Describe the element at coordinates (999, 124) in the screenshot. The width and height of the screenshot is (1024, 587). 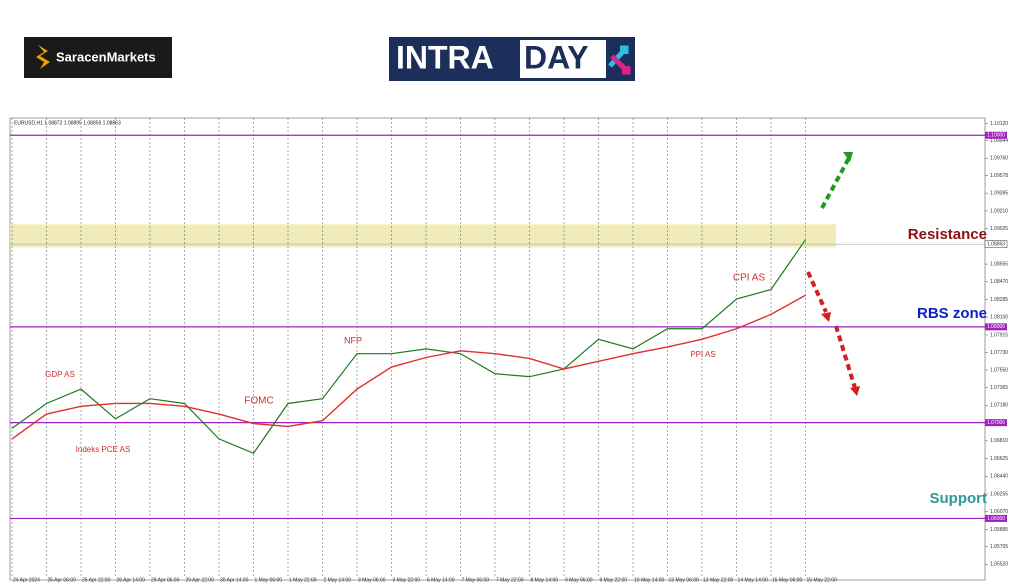
I see `y-tick-label: 1.10120` at that location.